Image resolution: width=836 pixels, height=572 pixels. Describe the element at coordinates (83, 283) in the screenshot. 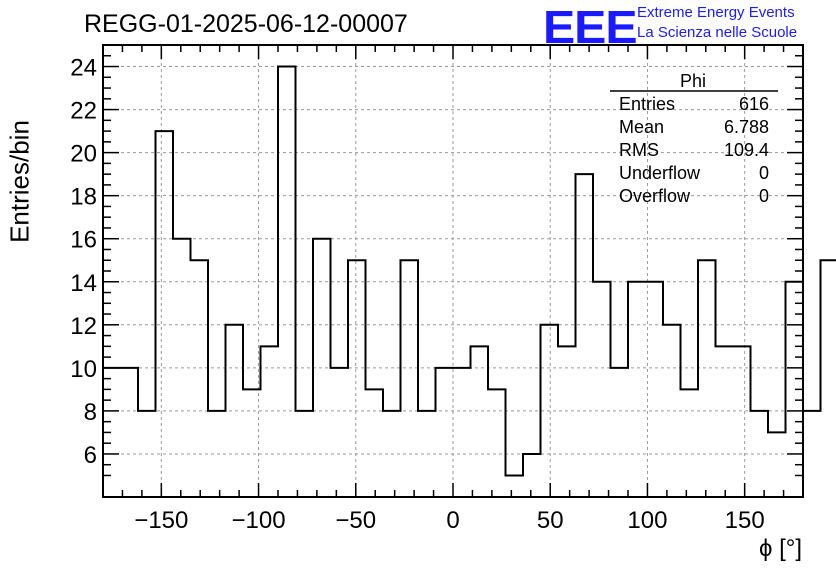

I see `y-tick-label: 14` at that location.